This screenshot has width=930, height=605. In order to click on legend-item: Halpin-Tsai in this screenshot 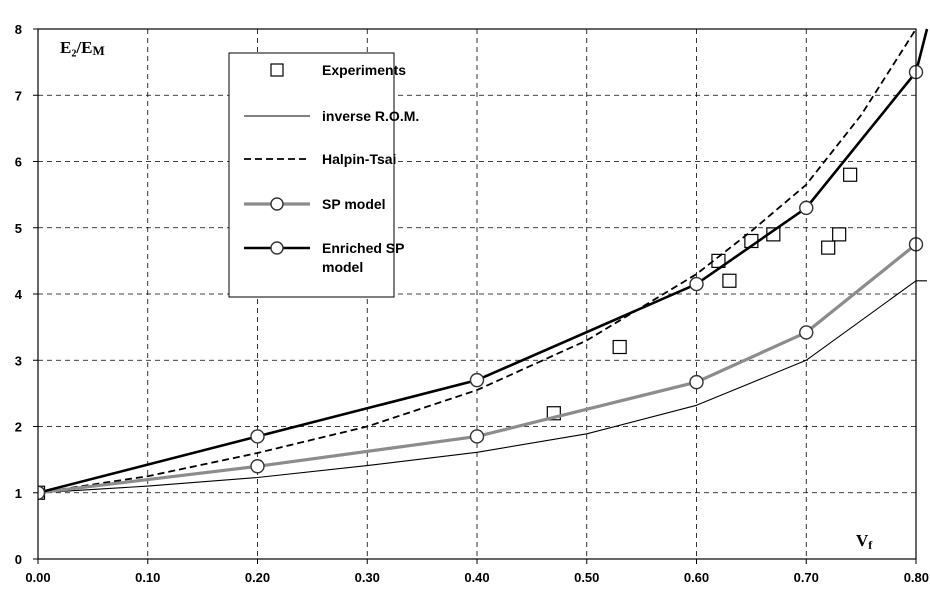, I will do `click(320, 159)`.